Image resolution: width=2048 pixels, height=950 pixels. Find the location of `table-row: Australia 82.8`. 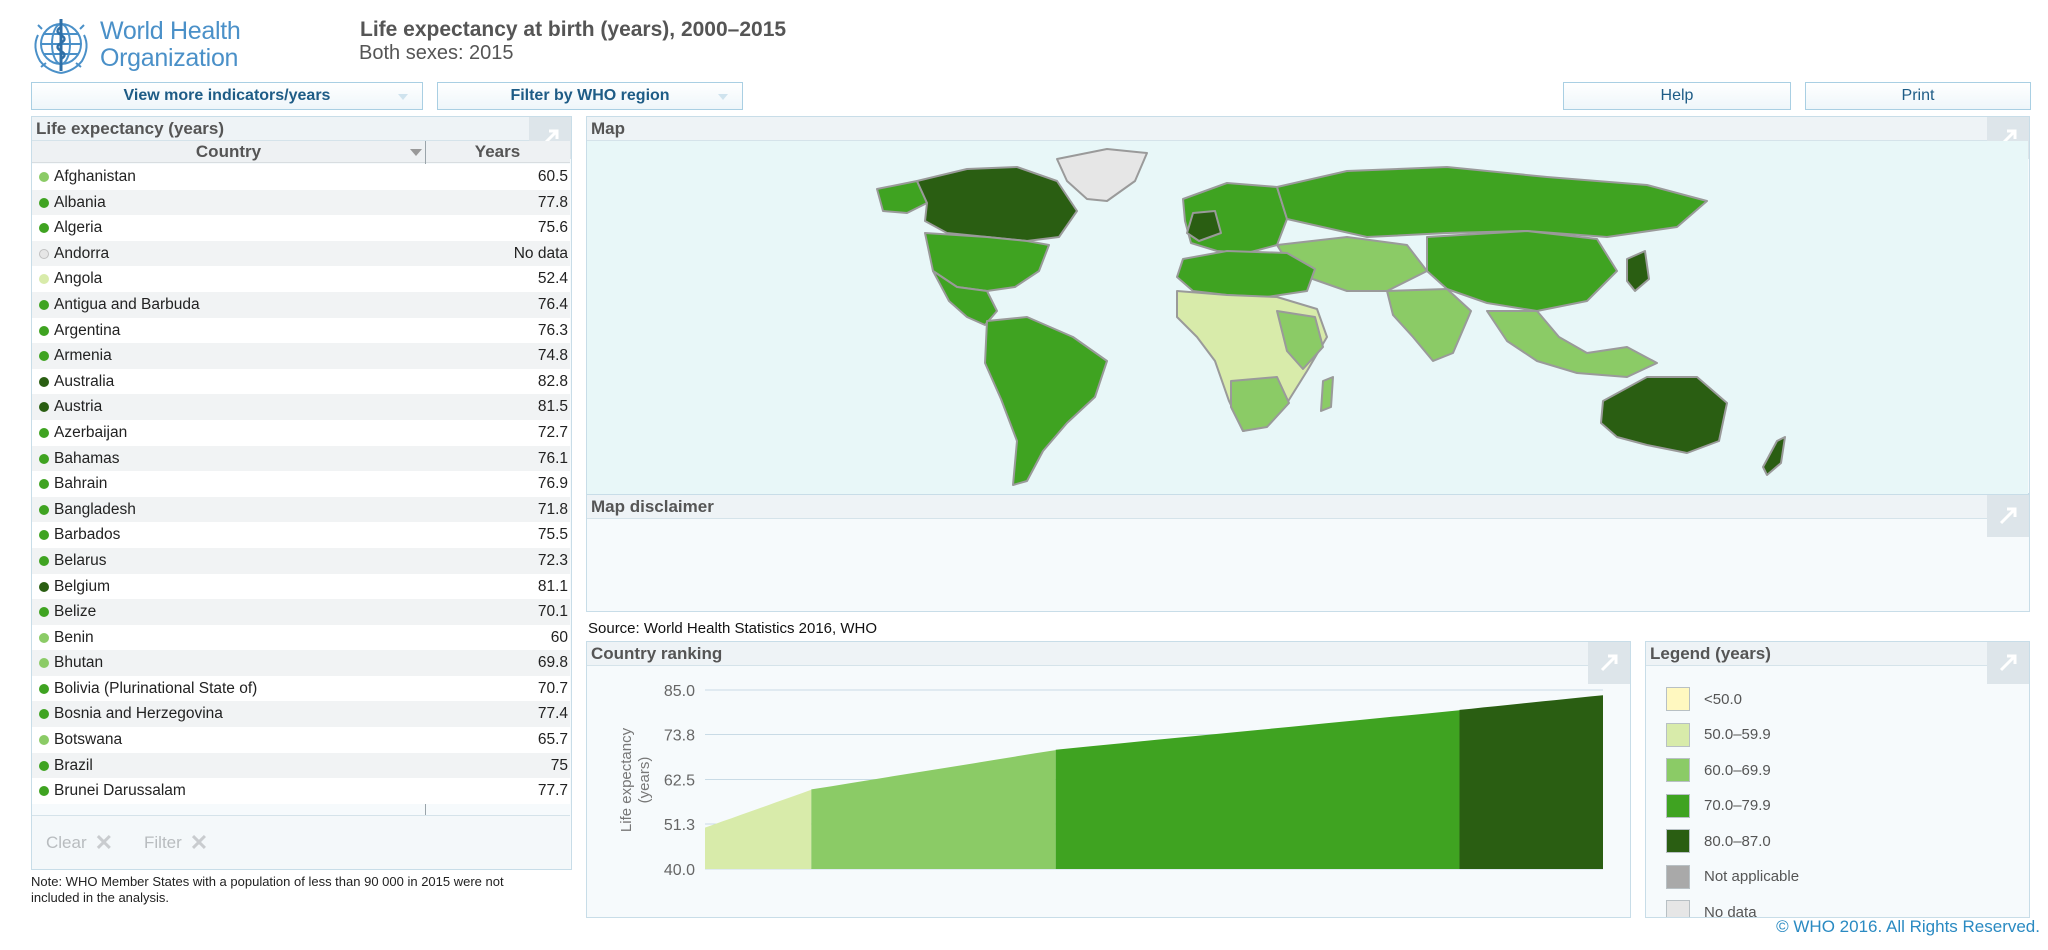

table-row: Australia 82.8 is located at coordinates (301, 381).